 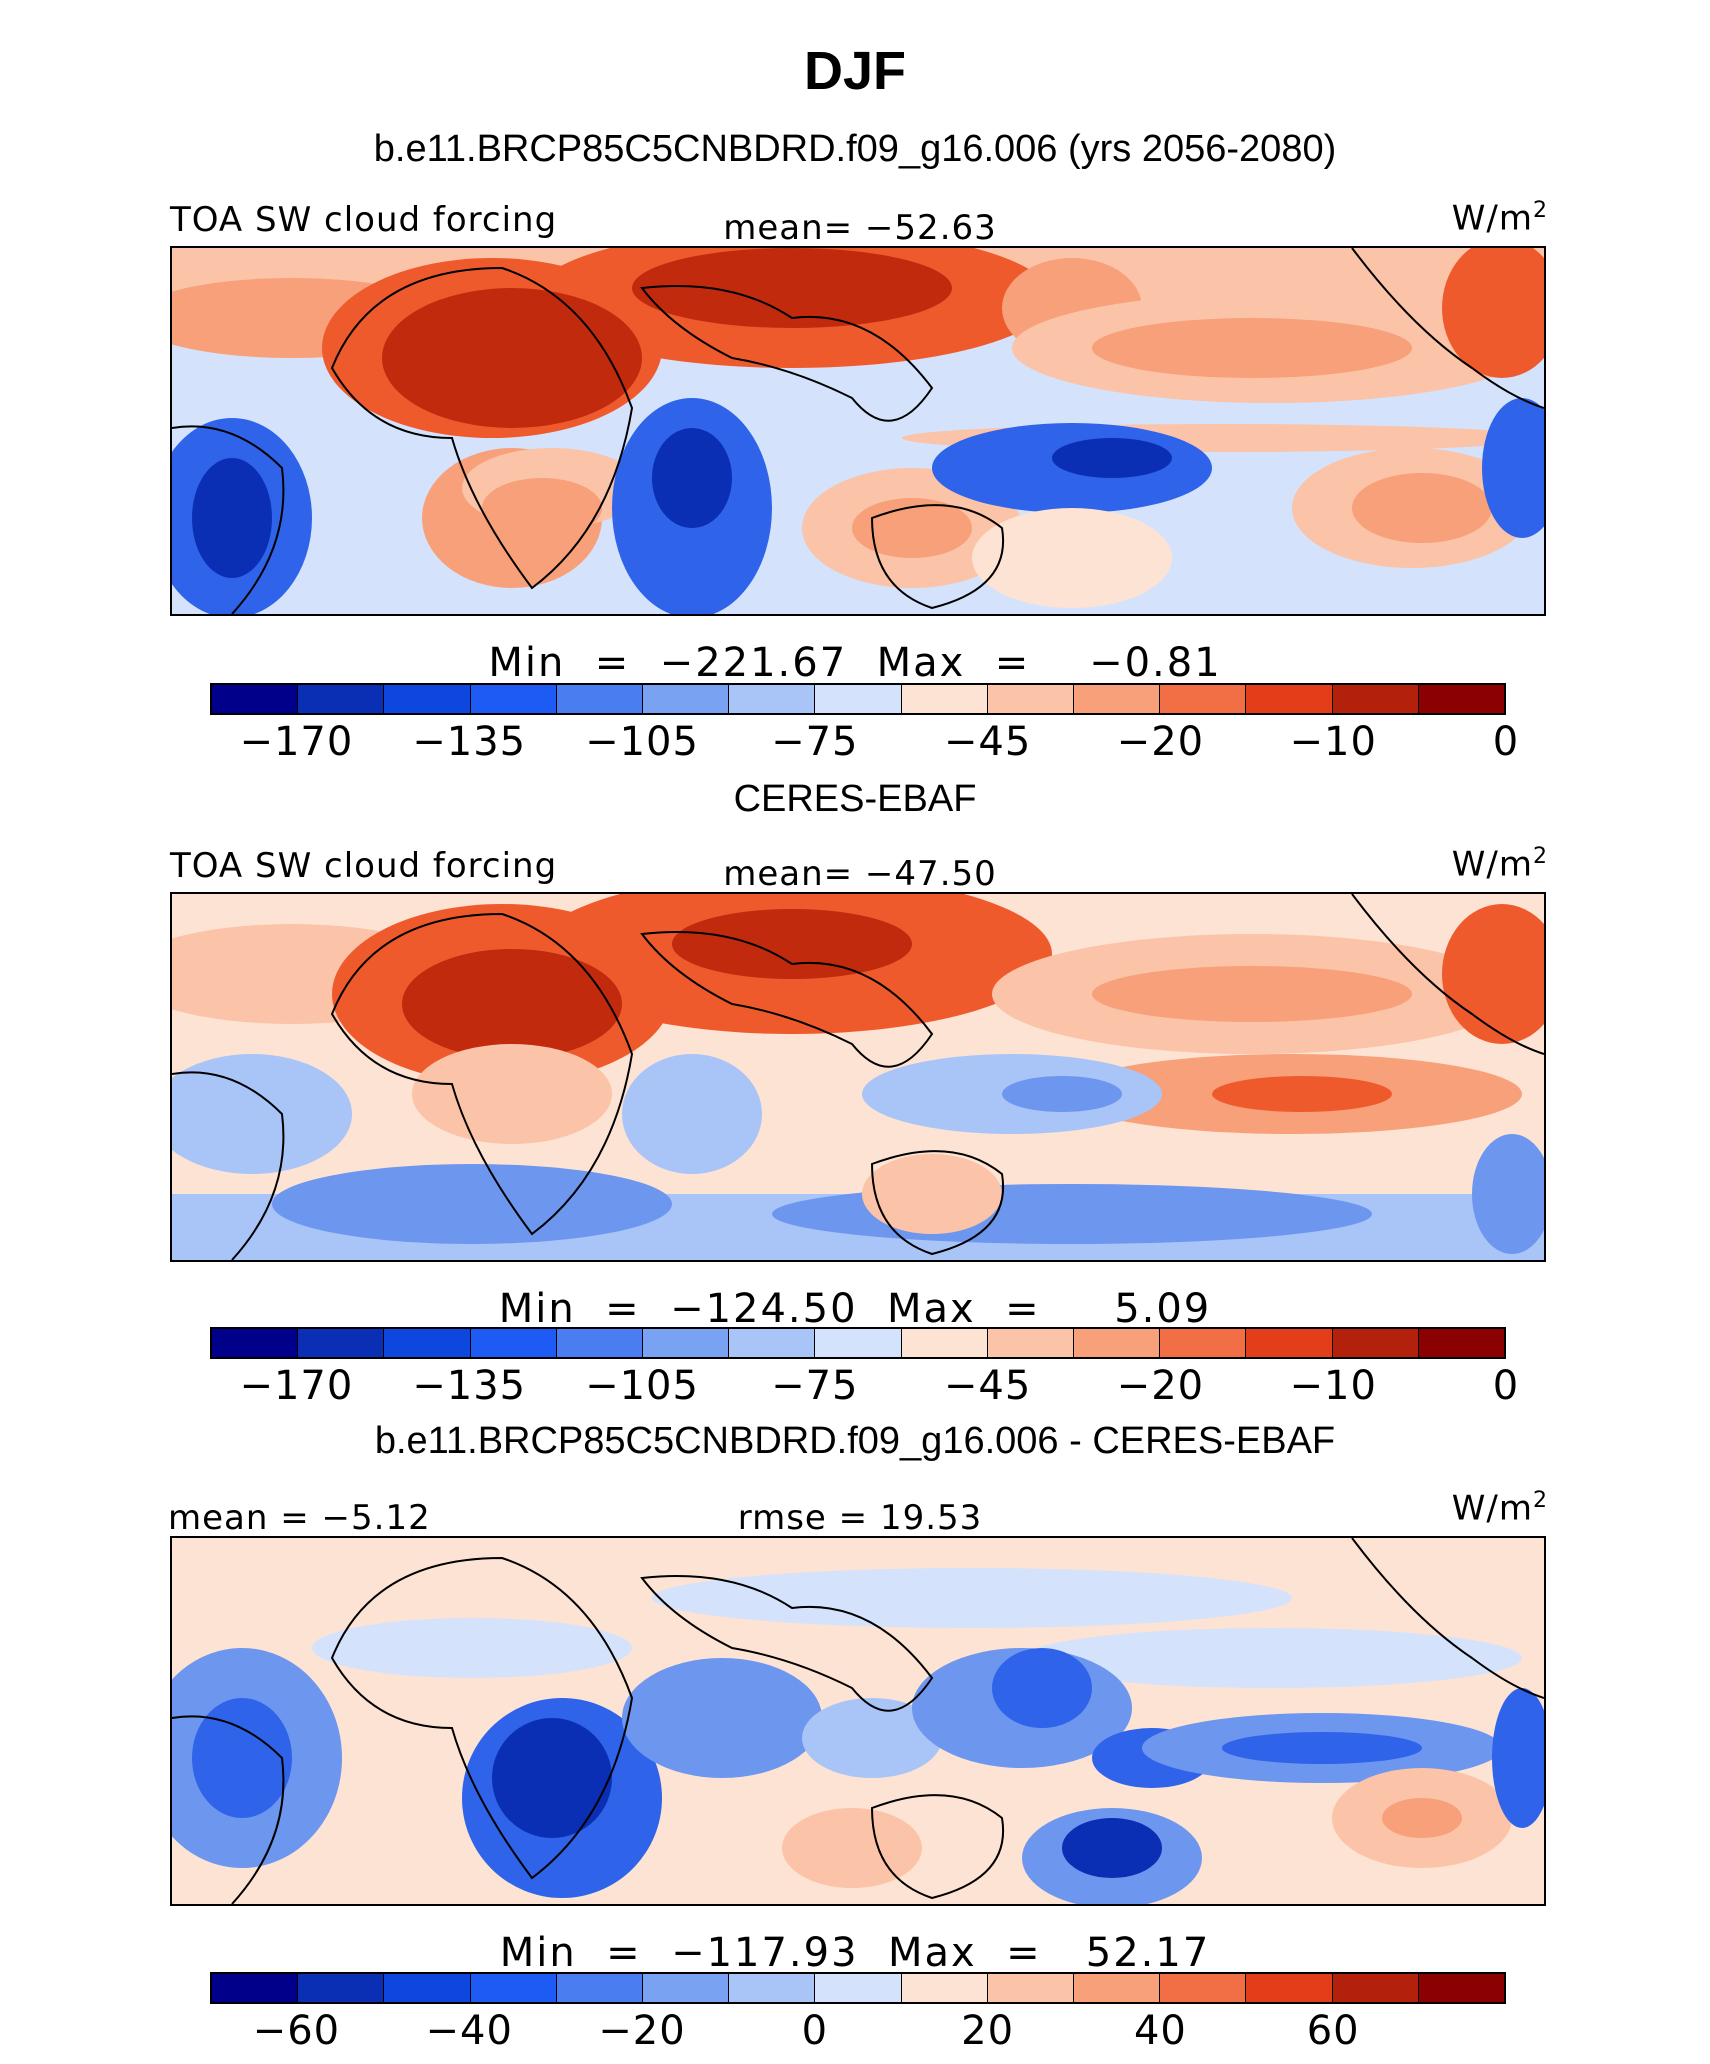 I want to click on panel-2-colorbar-ticks: −170 −135 −105 −75 −45 −20 −10 0, so click(x=864, y=1387).